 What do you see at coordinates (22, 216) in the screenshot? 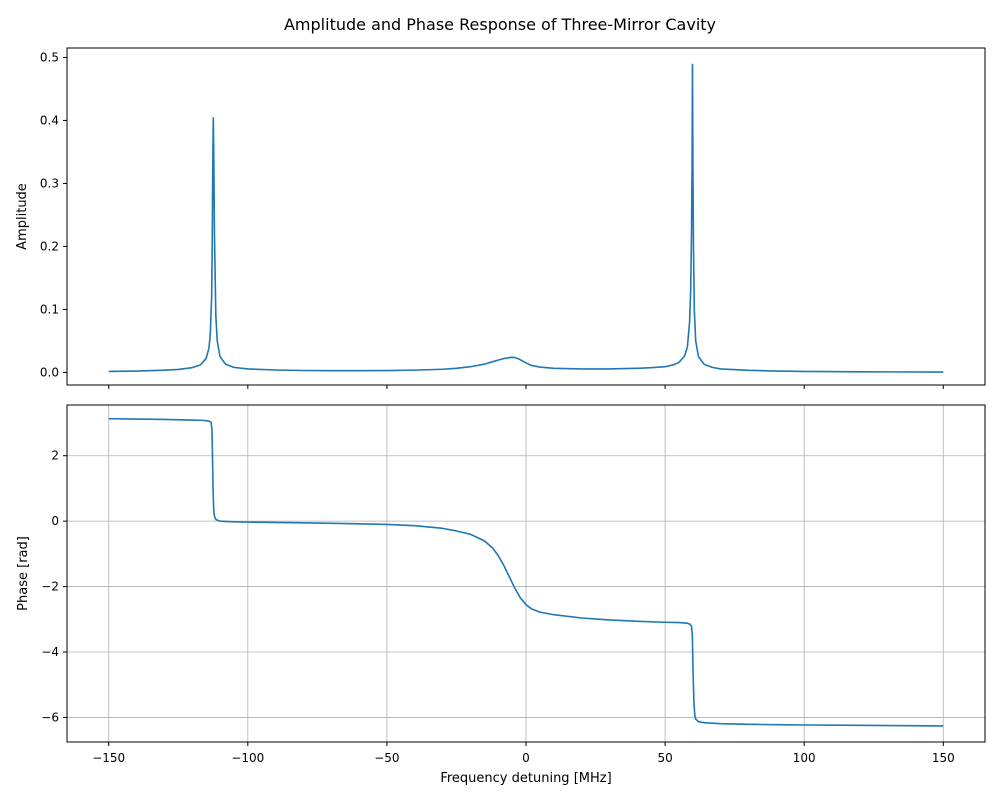
I see `amplitude-y-axis-label: Amplitude` at bounding box center [22, 216].